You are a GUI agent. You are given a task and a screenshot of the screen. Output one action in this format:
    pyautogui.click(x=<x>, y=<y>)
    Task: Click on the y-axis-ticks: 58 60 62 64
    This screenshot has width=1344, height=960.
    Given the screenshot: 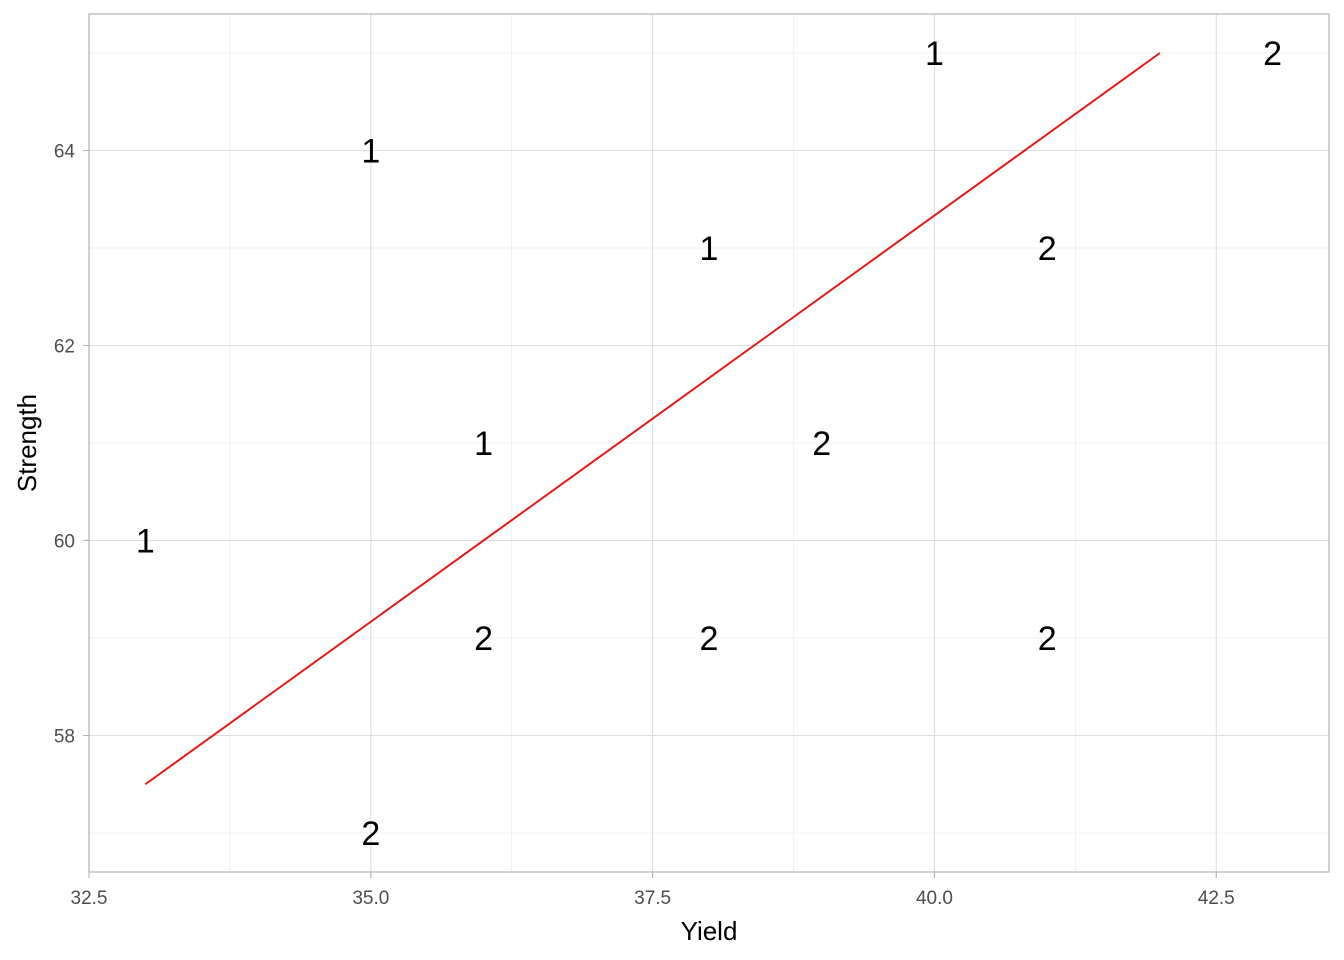 What is the action you would take?
    pyautogui.click(x=71, y=445)
    